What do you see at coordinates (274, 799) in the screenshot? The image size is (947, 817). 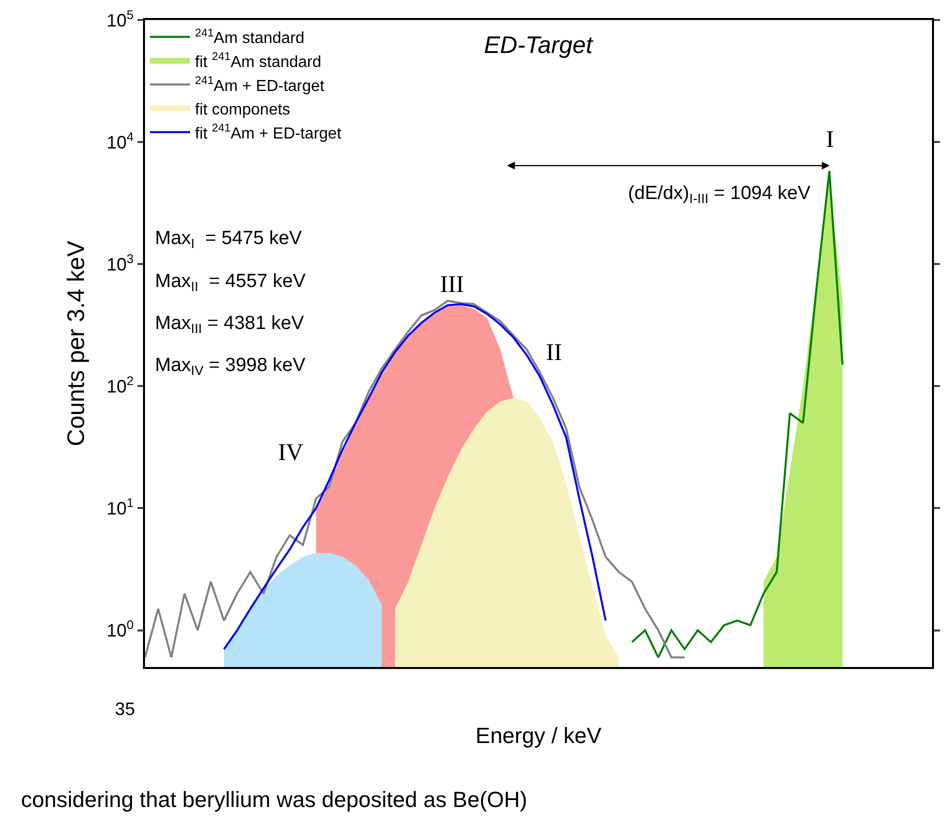 I see `text: considering that beryllium was deposited as Be(OH)` at bounding box center [274, 799].